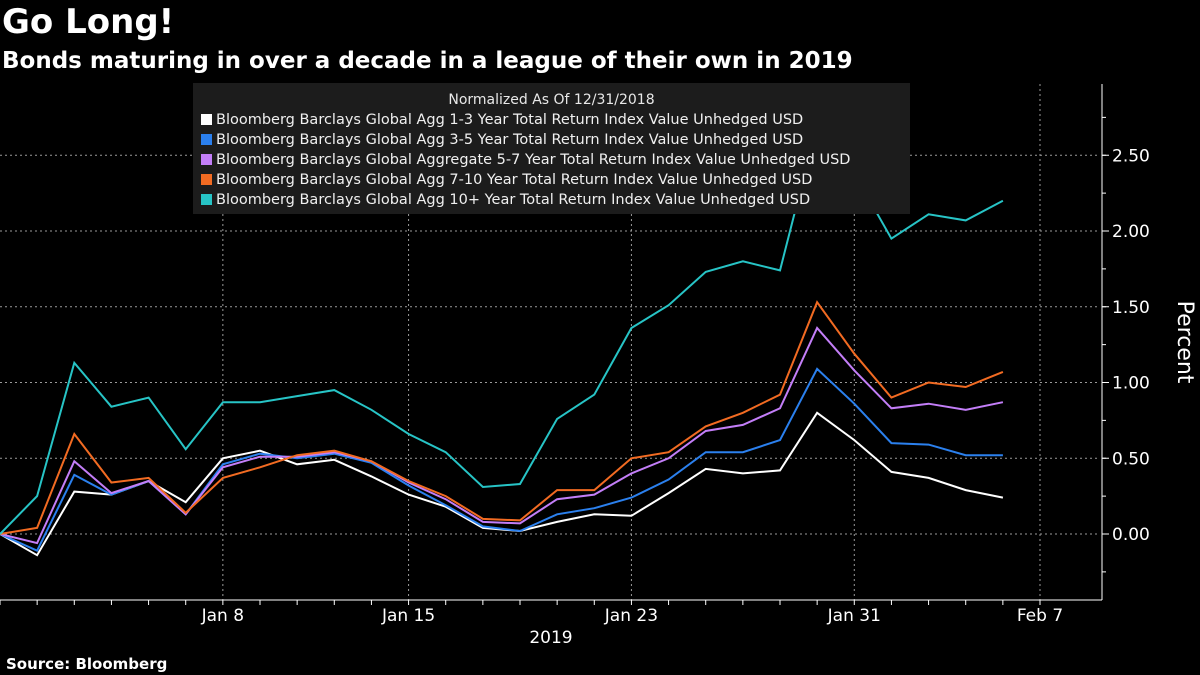  Describe the element at coordinates (222, 616) in the screenshot. I see `x-tick-label: Jan 8` at that location.